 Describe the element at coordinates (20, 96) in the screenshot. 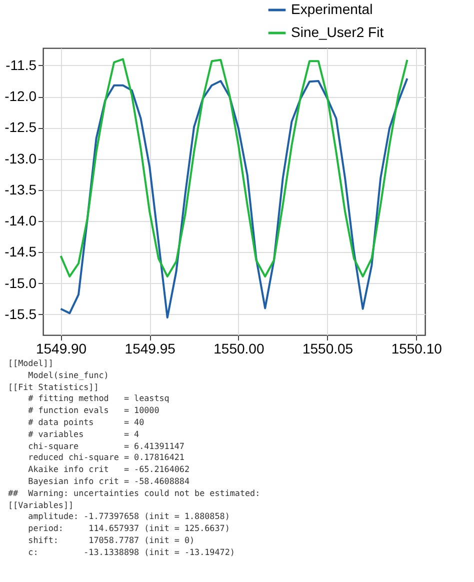

I see `y-tick-label: -12.0` at that location.